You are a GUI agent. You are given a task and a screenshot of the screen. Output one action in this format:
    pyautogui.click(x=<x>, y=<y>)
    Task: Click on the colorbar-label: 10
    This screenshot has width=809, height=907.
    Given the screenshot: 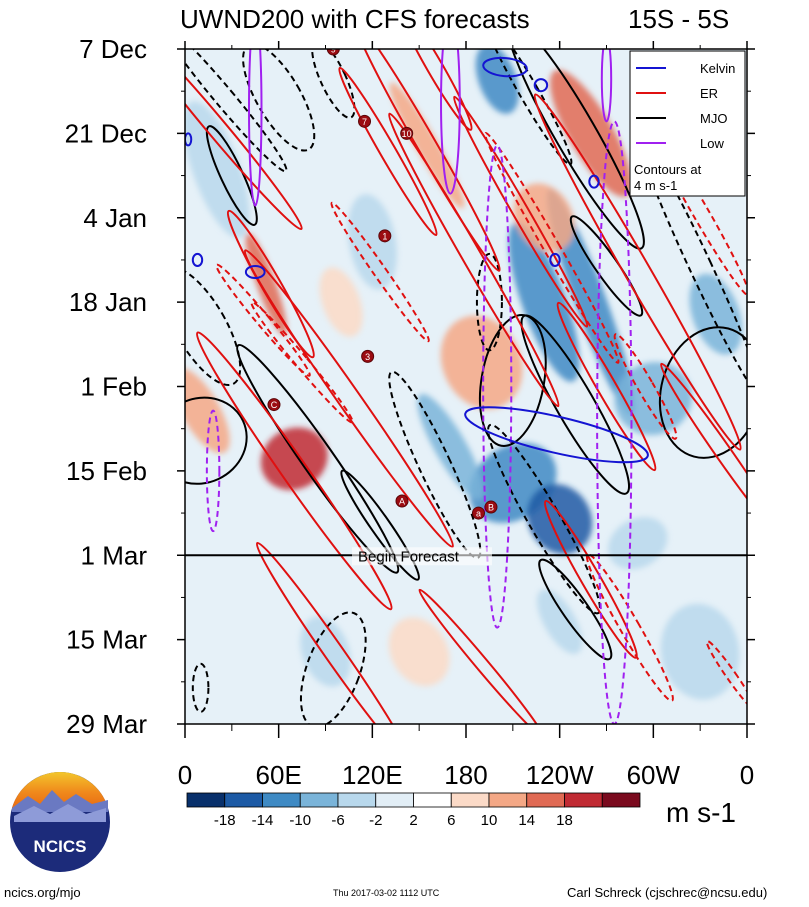 What is the action you would take?
    pyautogui.click(x=489, y=820)
    